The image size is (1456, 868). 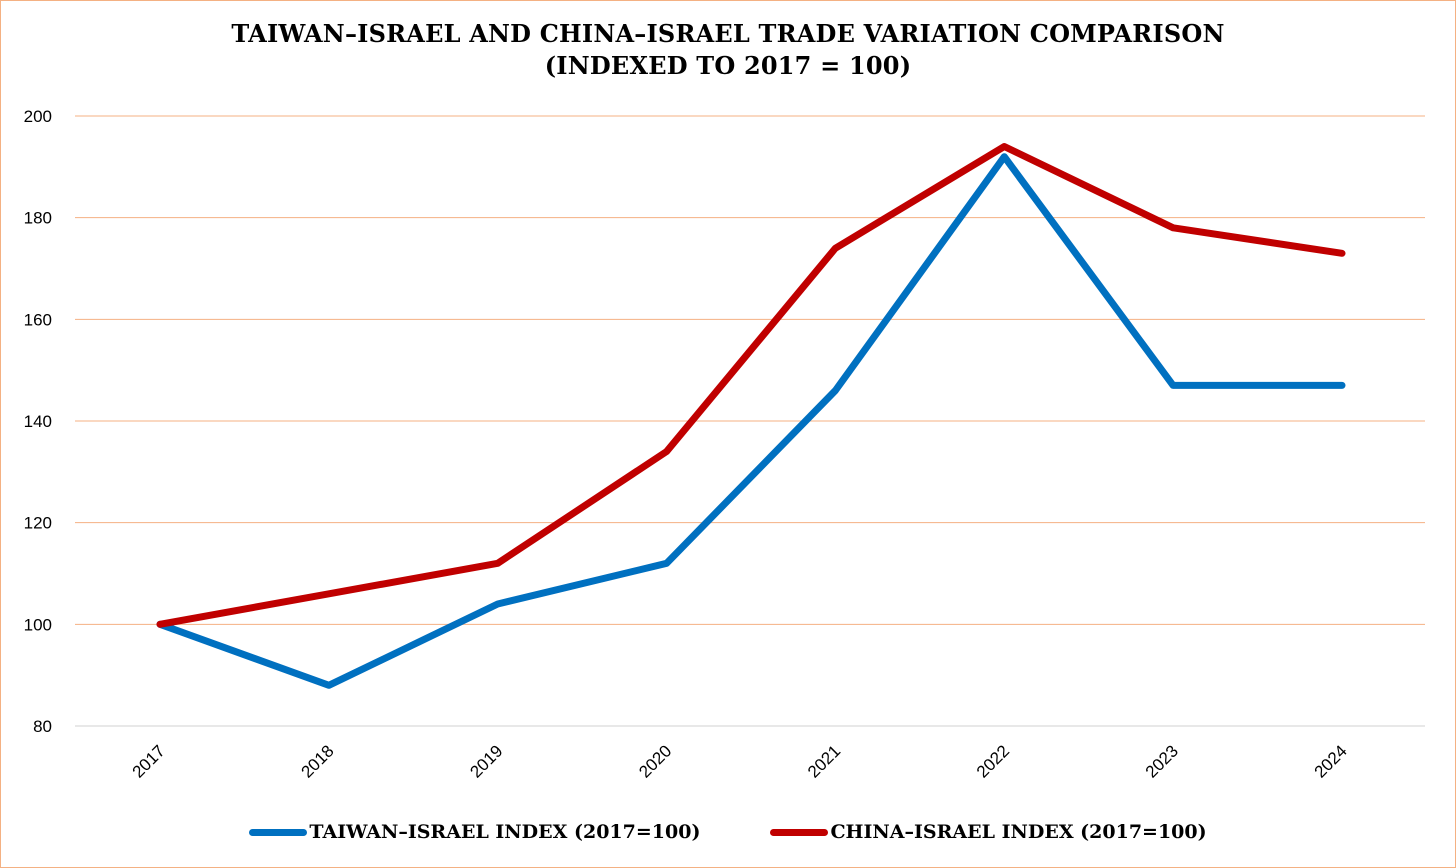 I want to click on legend-label-china: CHINA–ISRAEL INDEX (2017=100), so click(x=1018, y=832).